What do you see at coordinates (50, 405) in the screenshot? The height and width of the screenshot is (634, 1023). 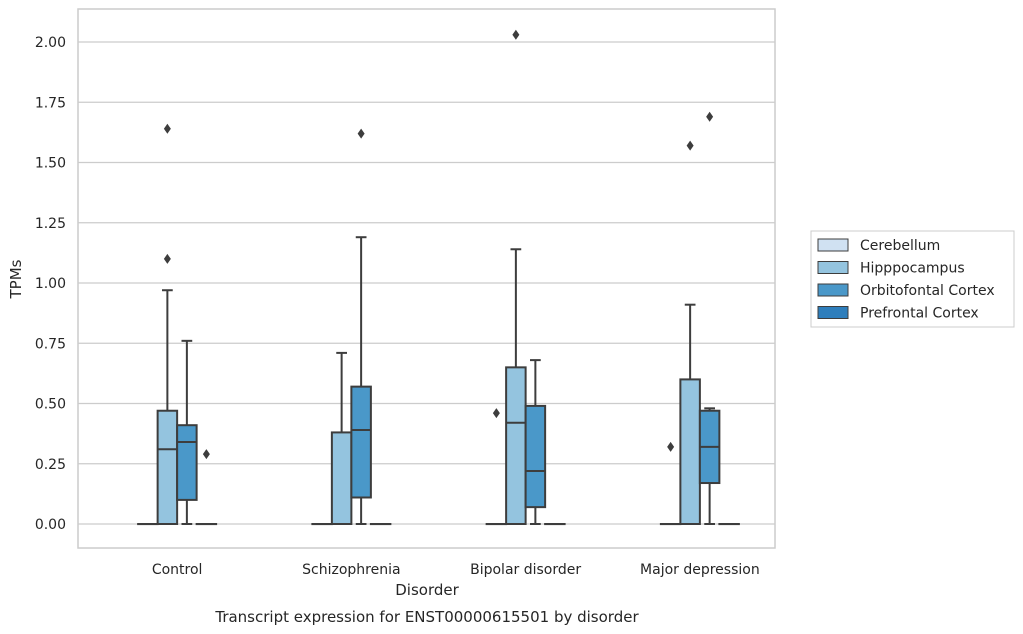 I see `y-tick-label: 0.50` at bounding box center [50, 405].